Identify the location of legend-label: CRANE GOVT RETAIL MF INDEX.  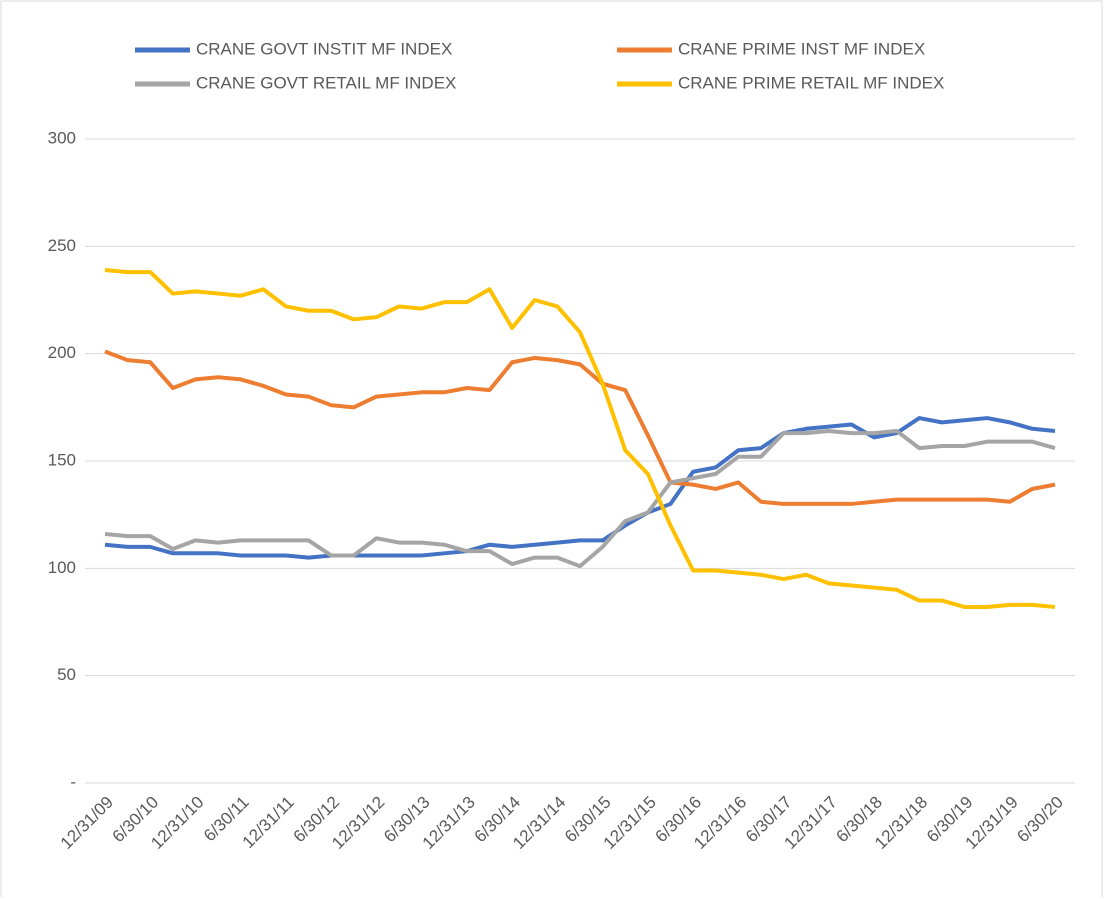
(326, 82).